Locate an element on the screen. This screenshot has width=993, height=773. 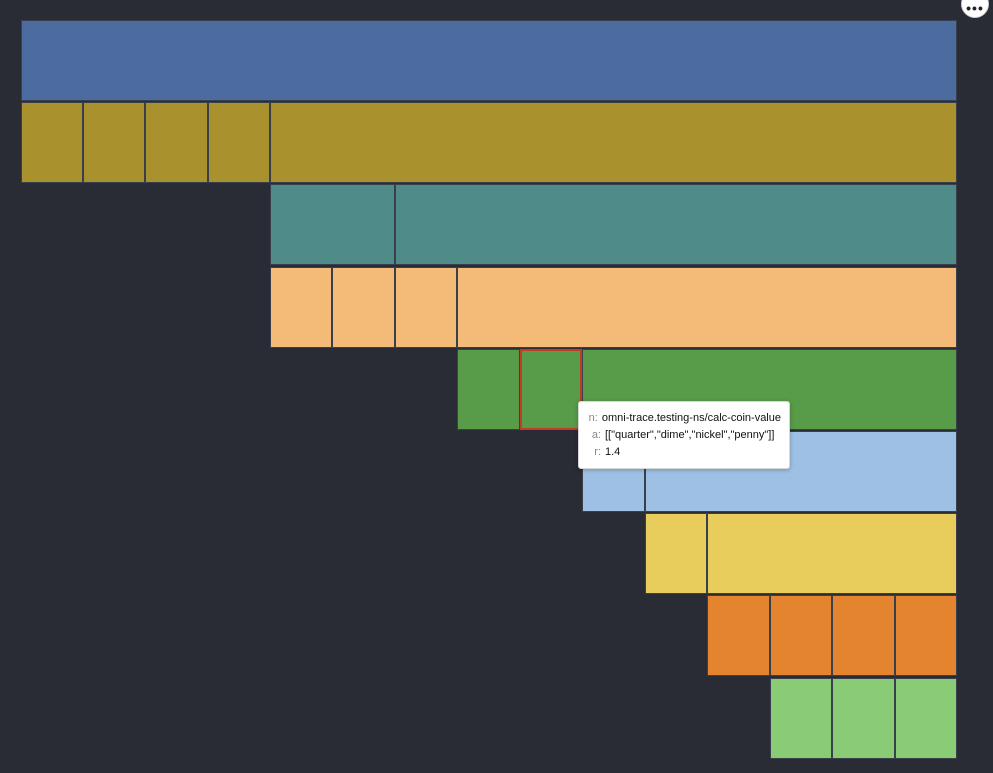
tooltip-row-args: a: [["quarter","dime","nickel","penny"]] is located at coordinates (684, 435).